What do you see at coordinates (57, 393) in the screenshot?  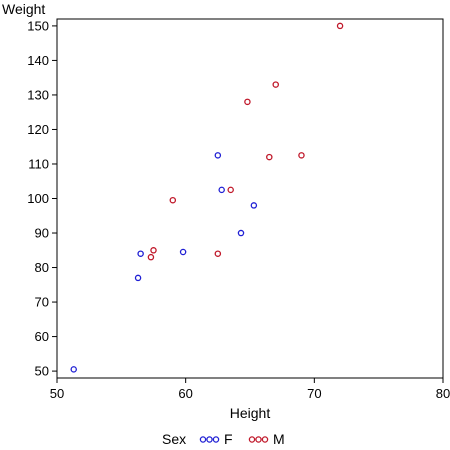 I see `x-tick-label: 50` at bounding box center [57, 393].